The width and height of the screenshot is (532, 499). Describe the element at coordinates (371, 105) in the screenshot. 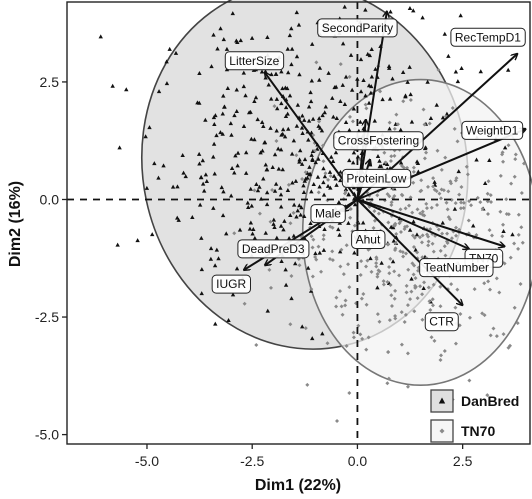

I see `arrow-secondparity` at that location.